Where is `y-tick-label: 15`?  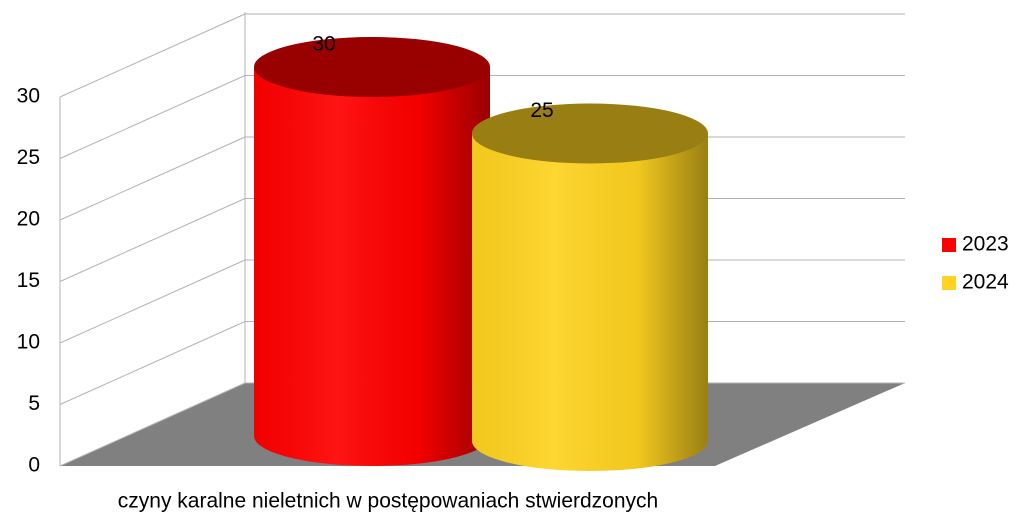
y-tick-label: 15 is located at coordinates (28, 280).